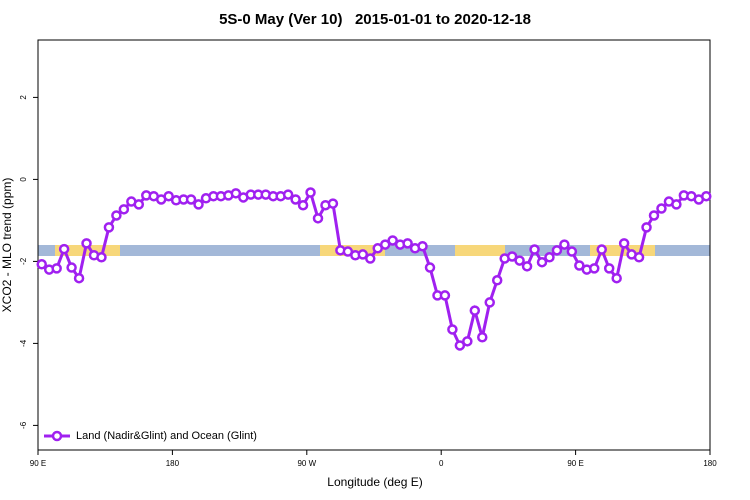 The height and width of the screenshot is (500, 750). What do you see at coordinates (306, 463) in the screenshot?
I see `x-tick-label: 90 W` at bounding box center [306, 463].